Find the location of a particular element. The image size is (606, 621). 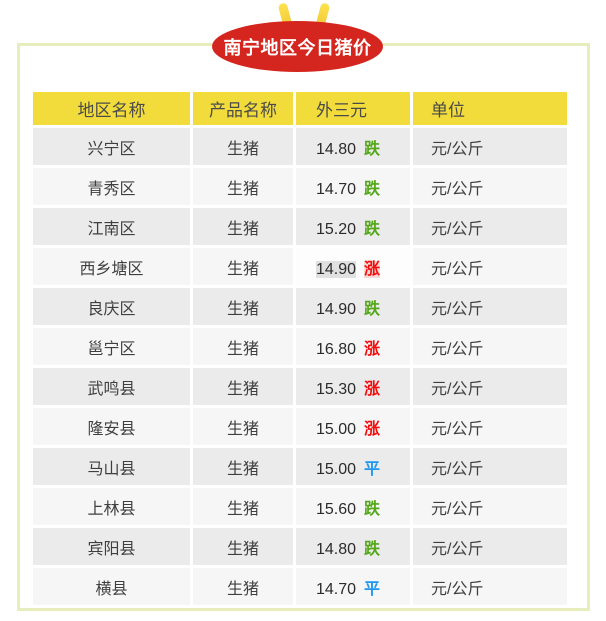

price-value: 15.20 is located at coordinates (336, 229).